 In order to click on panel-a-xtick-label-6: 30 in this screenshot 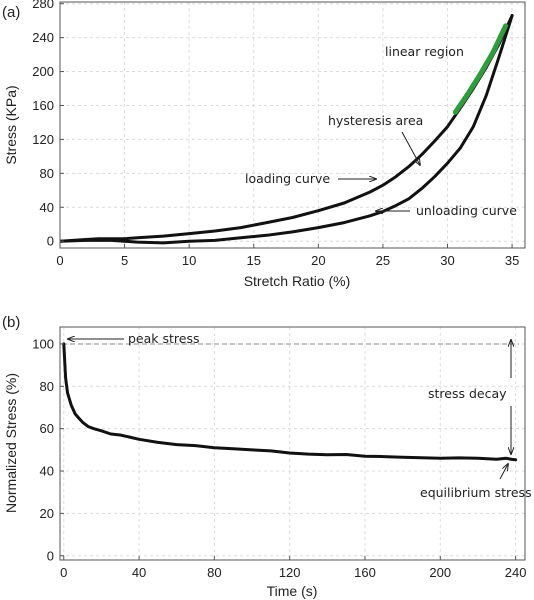, I will do `click(447, 260)`.